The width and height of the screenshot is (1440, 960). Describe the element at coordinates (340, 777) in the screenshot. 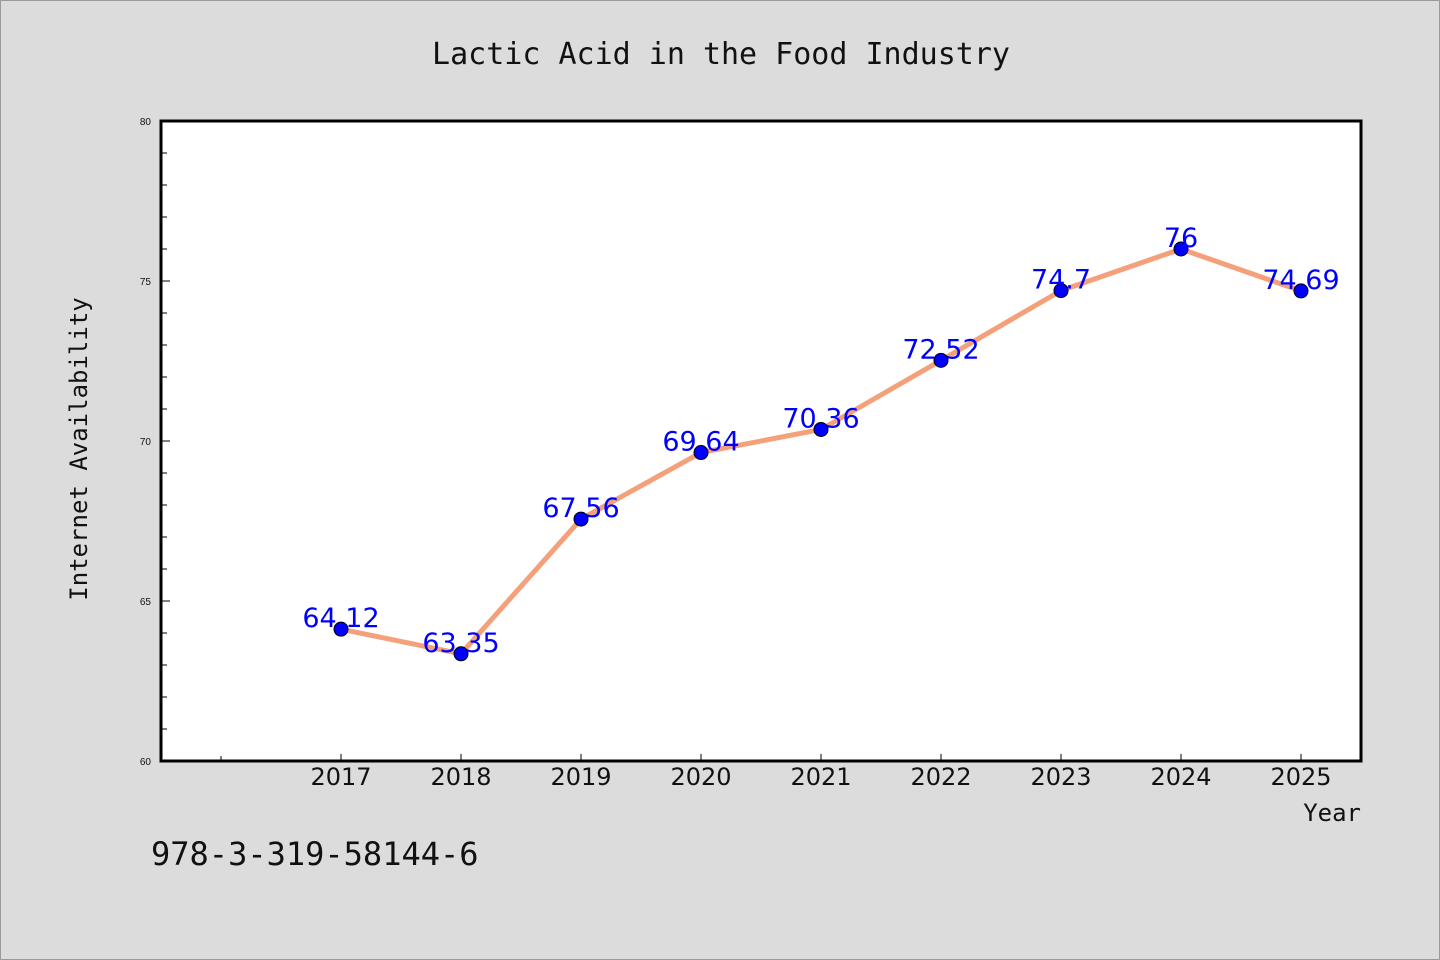

I see `x-tick-label: 2017` at that location.